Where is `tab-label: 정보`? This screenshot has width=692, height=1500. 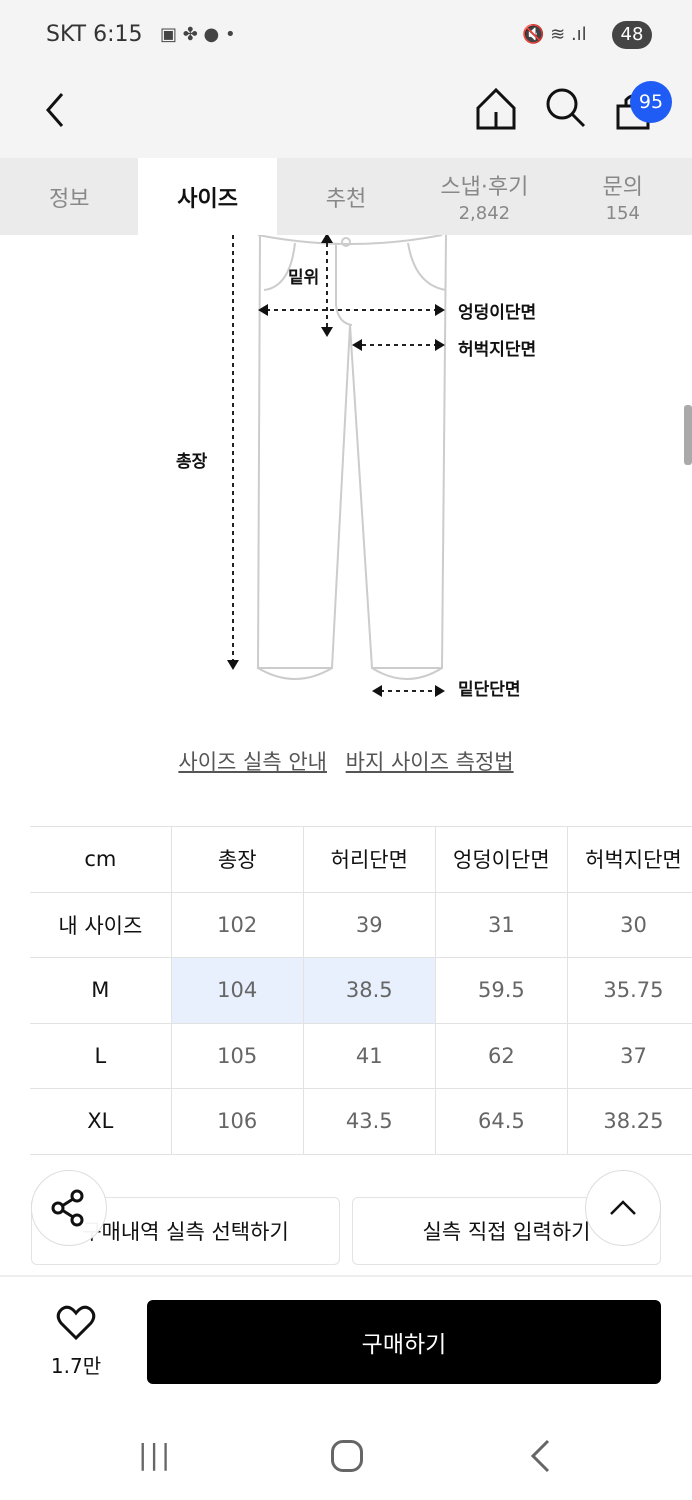
tab-label: 정보 is located at coordinates (69, 199).